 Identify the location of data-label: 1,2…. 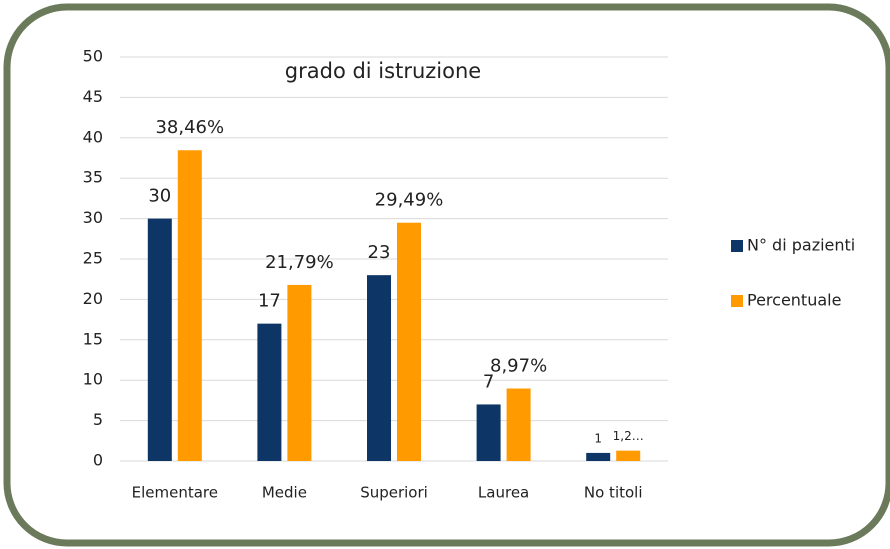
(628, 436).